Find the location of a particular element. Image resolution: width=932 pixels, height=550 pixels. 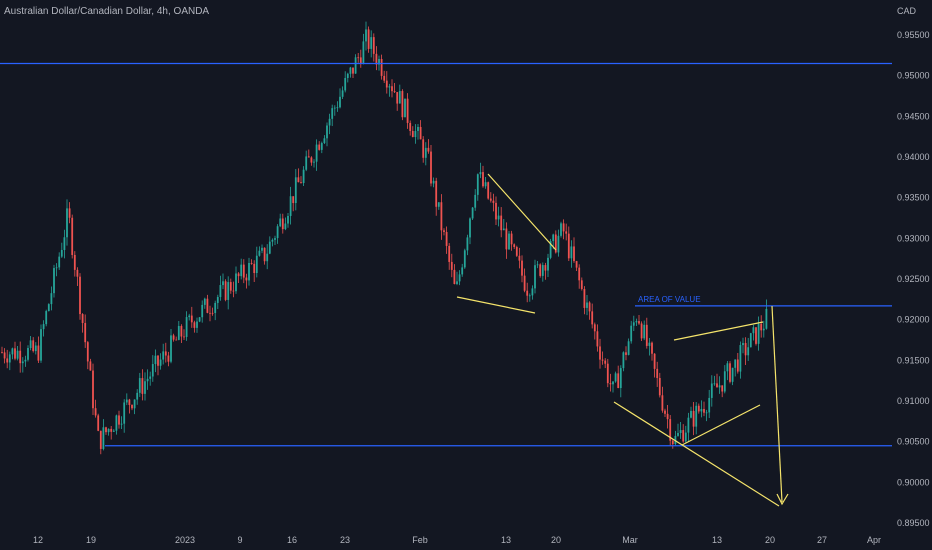

x-tick-label: Mar is located at coordinates (630, 540).